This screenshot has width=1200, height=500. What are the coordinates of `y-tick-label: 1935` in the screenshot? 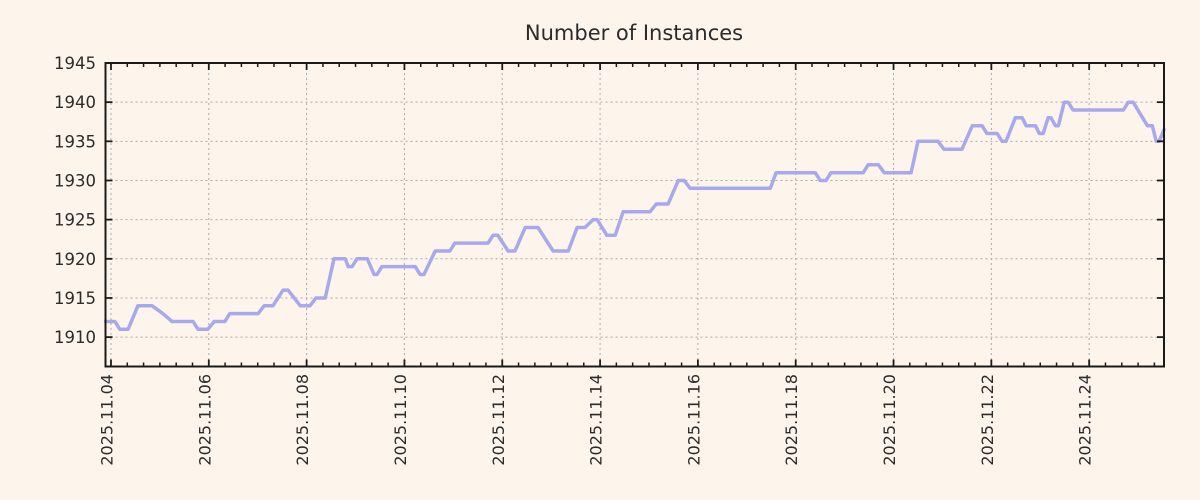 It's located at (75, 141).